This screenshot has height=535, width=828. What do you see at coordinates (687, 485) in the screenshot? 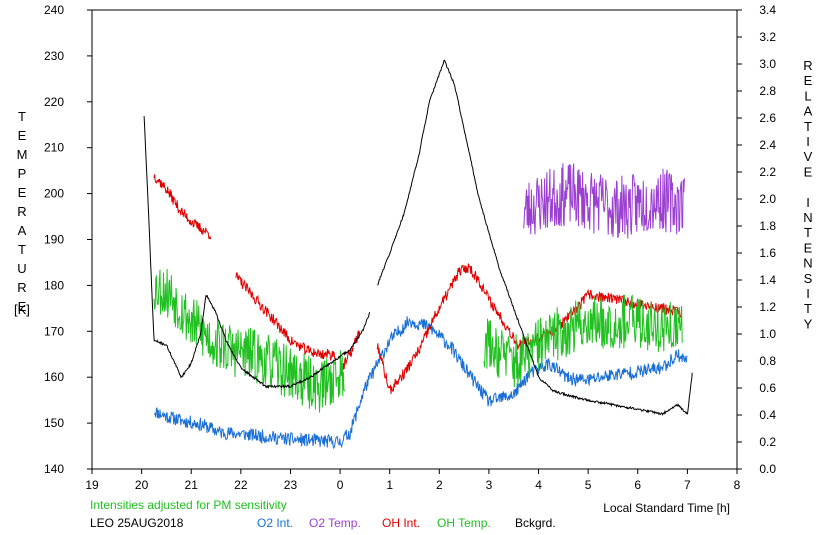
I see `x-tick-label: 7` at bounding box center [687, 485].